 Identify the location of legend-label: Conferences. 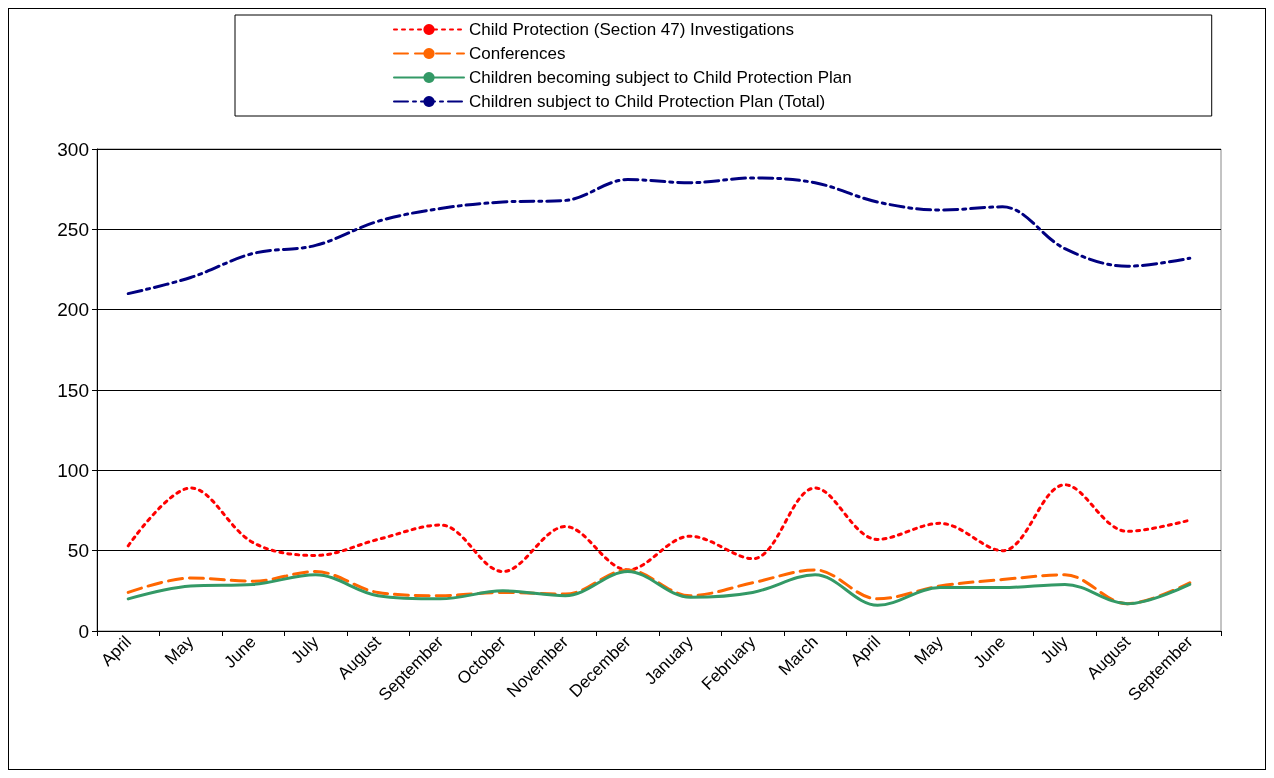
(517, 53).